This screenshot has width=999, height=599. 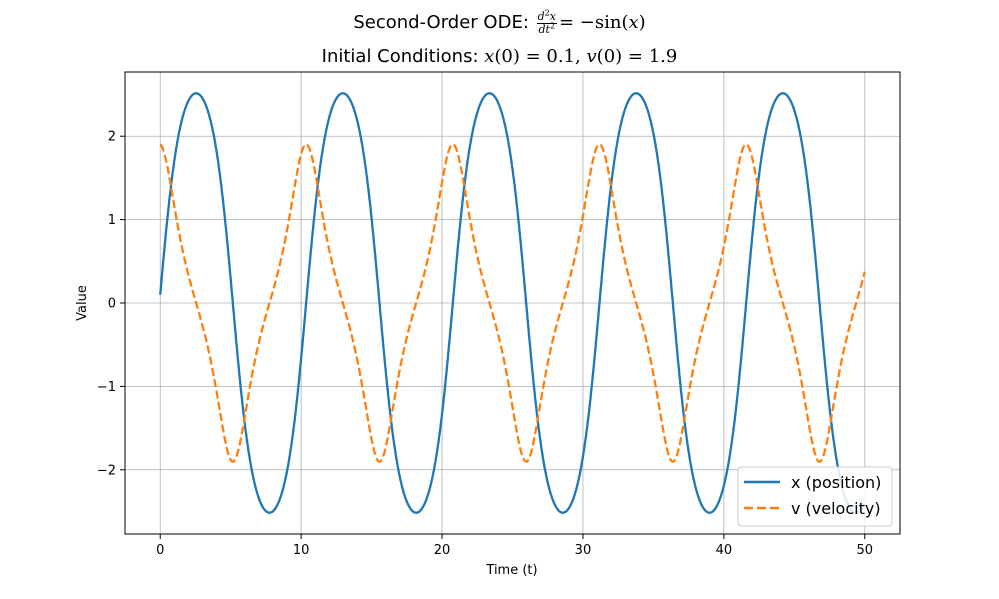 I want to click on subtitle-text: Initial Conditions:, so click(x=403, y=56).